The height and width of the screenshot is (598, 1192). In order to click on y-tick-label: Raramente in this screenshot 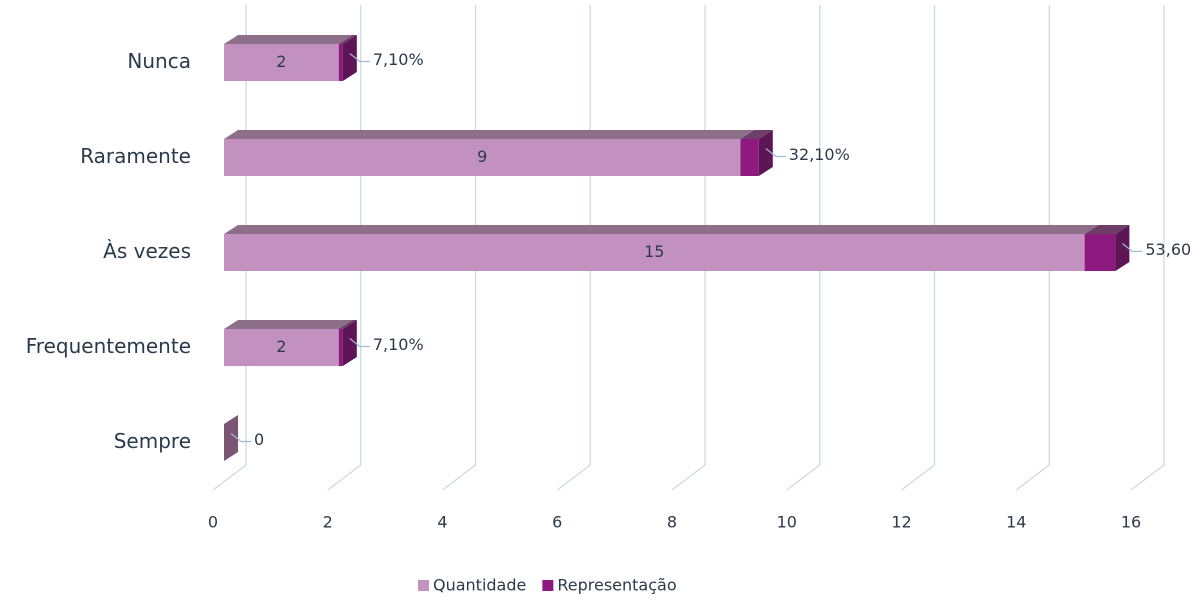, I will do `click(135, 156)`.